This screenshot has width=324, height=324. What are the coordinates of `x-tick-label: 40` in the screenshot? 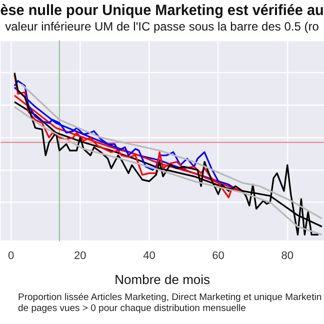 It's located at (149, 256).